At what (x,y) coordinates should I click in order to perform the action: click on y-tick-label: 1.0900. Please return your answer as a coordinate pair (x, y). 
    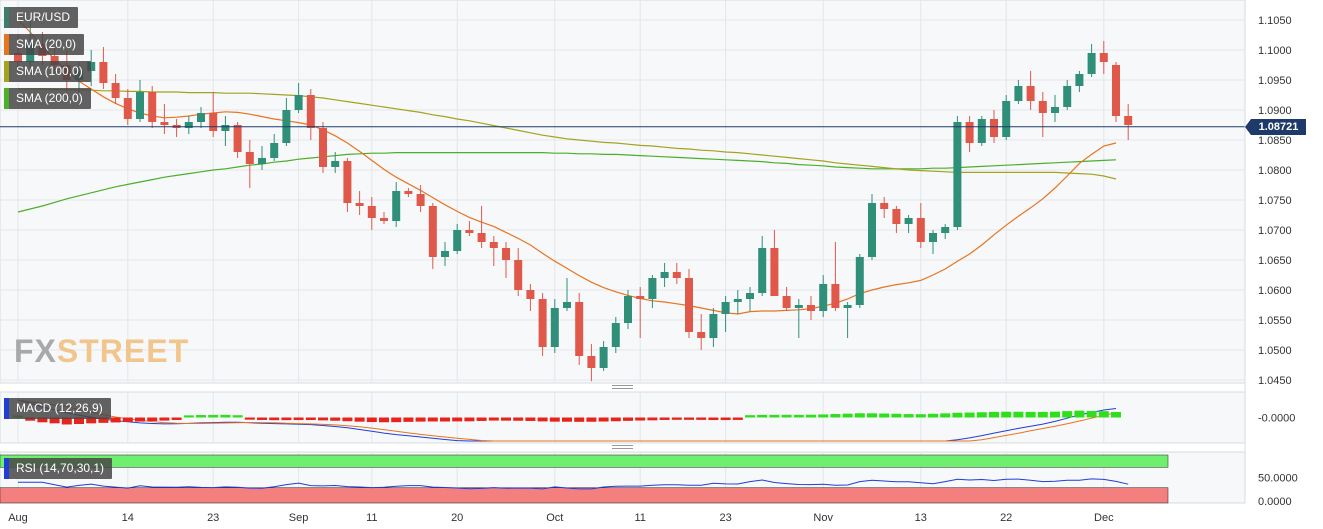
    Looking at the image, I should click on (1275, 111).